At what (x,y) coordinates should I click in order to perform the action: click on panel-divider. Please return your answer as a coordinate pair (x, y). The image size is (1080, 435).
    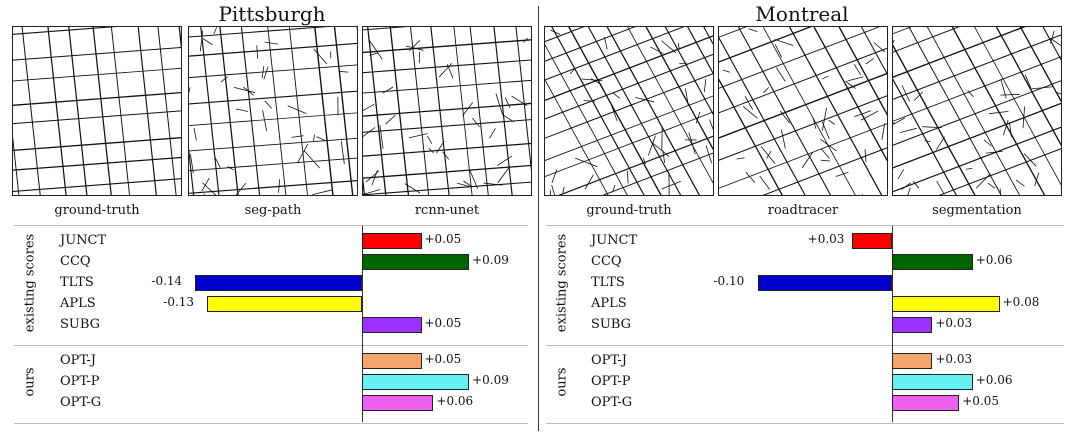
    Looking at the image, I should click on (538, 218).